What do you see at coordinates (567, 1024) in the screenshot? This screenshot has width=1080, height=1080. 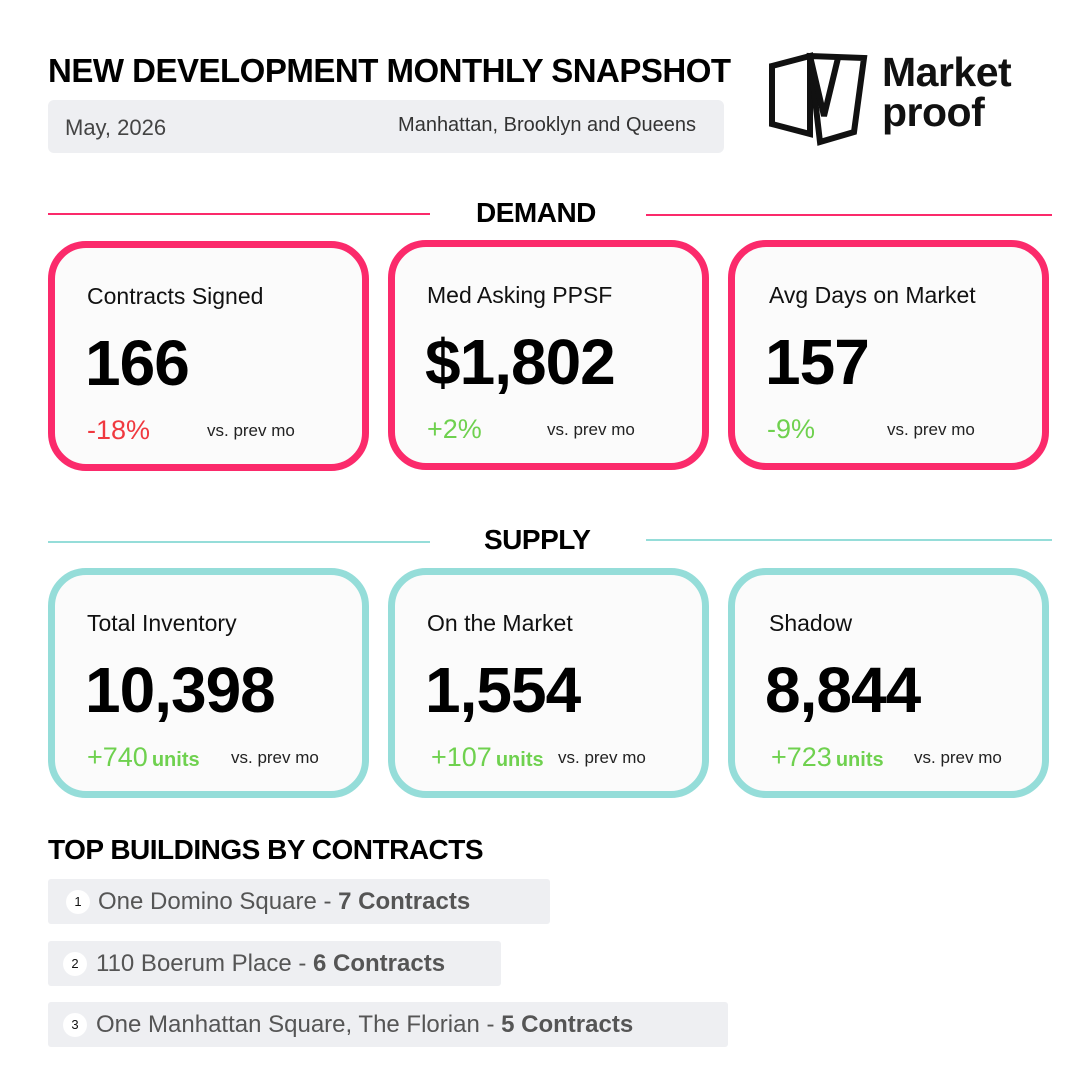 I see `contract-count: 5 Contracts` at bounding box center [567, 1024].